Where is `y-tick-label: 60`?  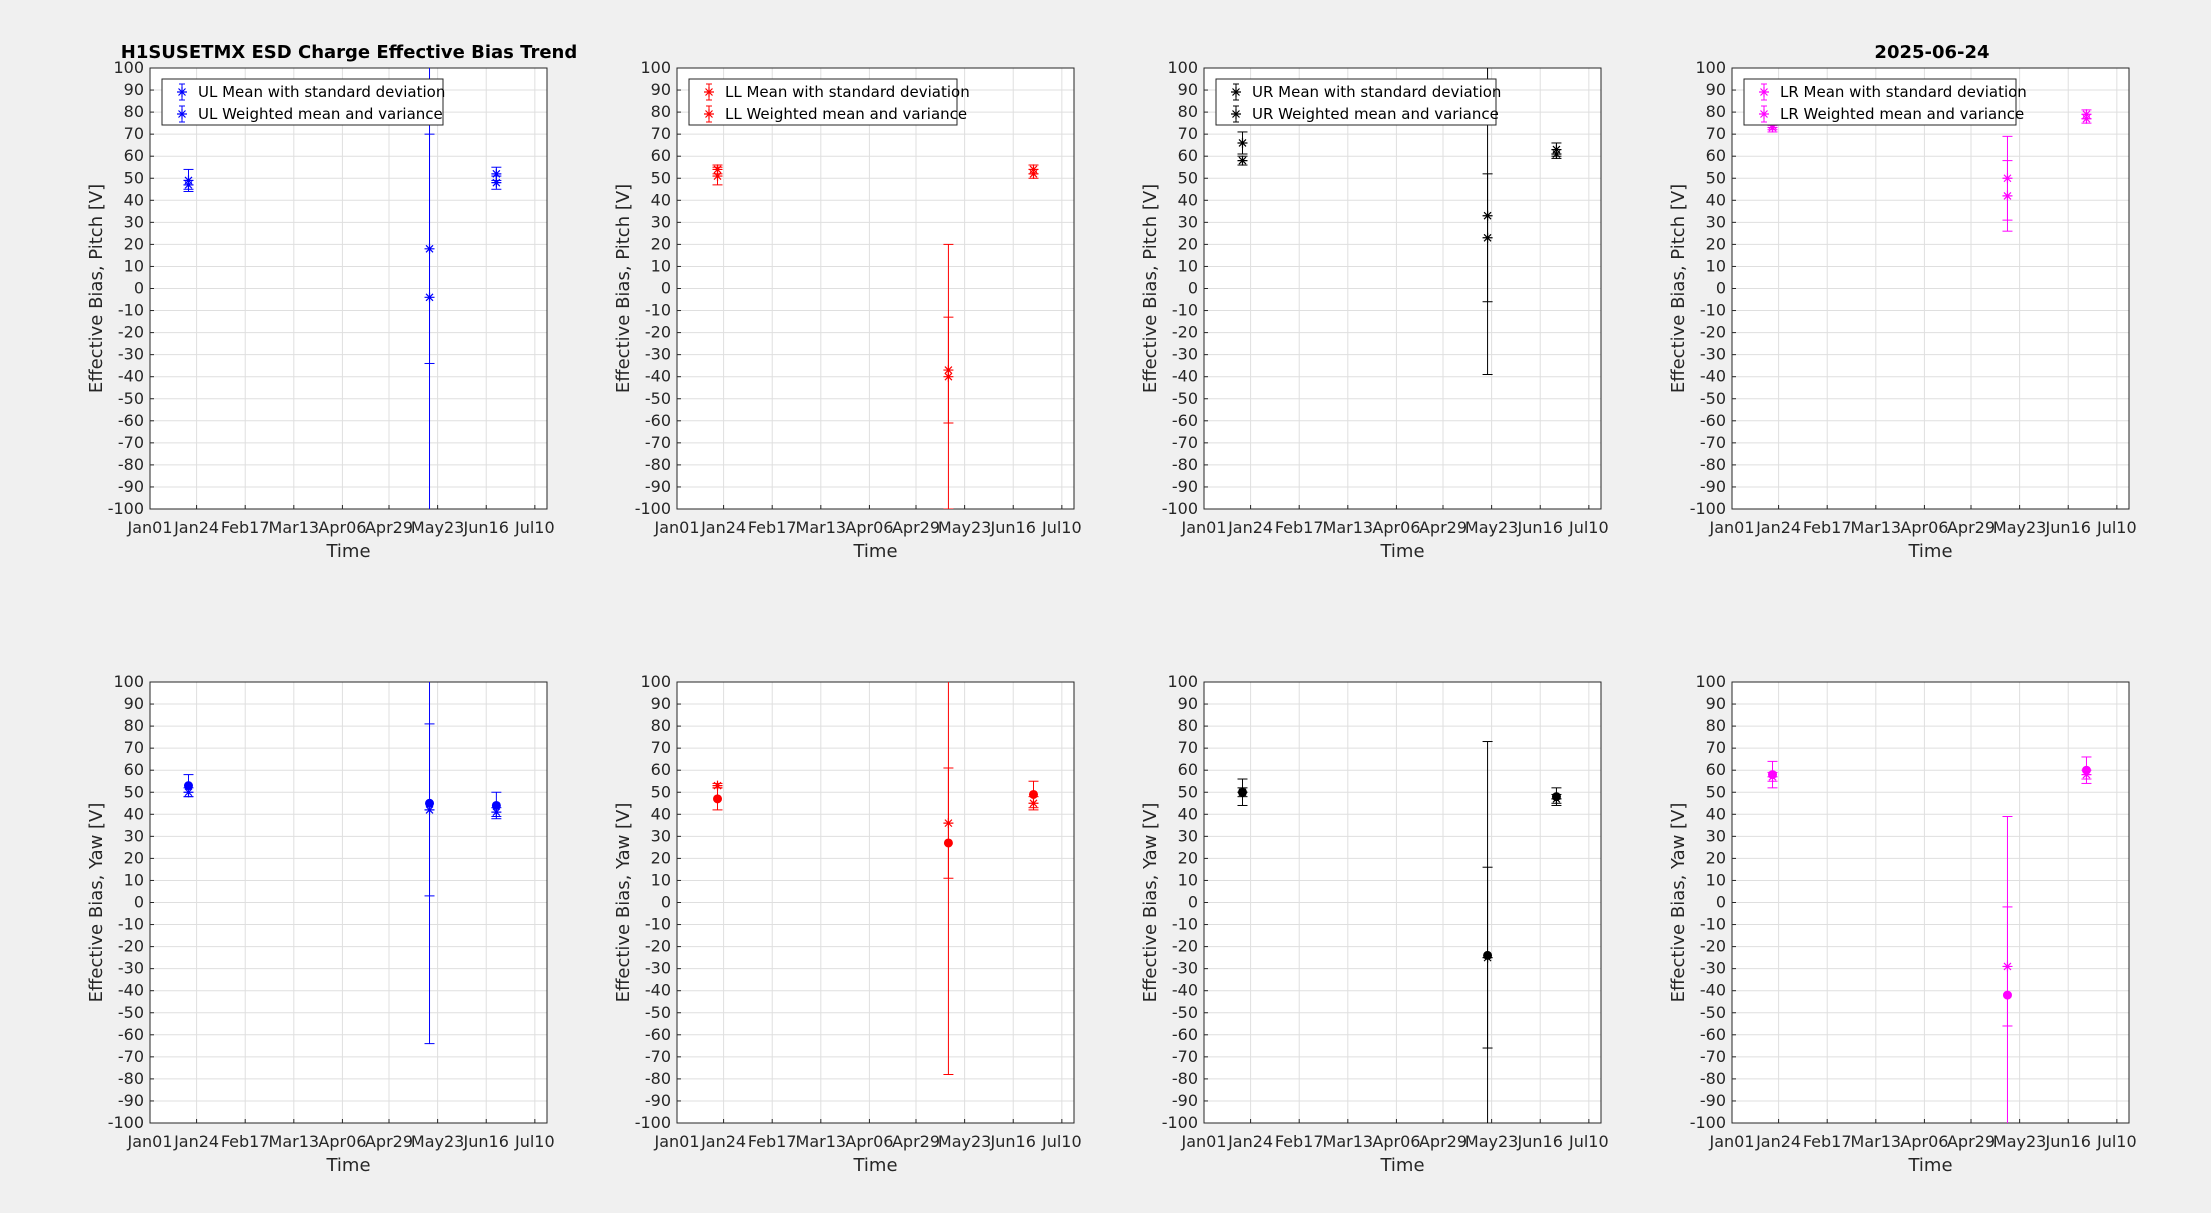 y-tick-label: 60 is located at coordinates (134, 155).